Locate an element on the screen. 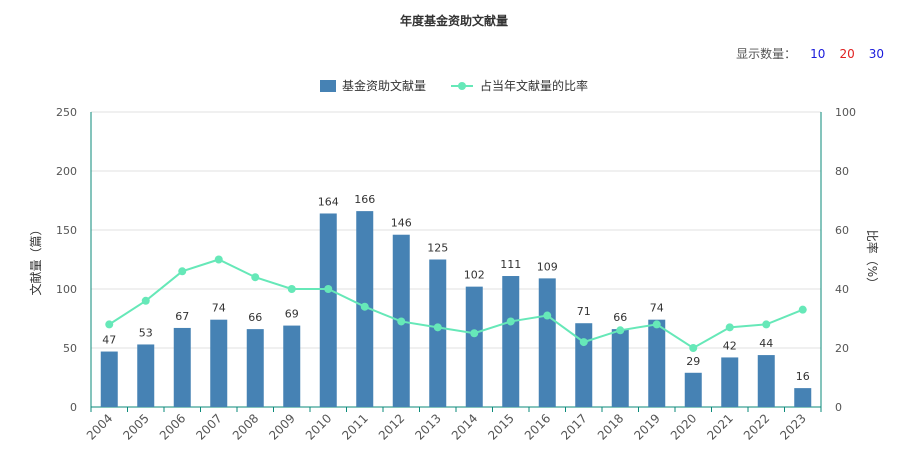 Image resolution: width=908 pixels, height=467 pixels. legend-item-bar: 基金资助文献量 is located at coordinates (372, 85).